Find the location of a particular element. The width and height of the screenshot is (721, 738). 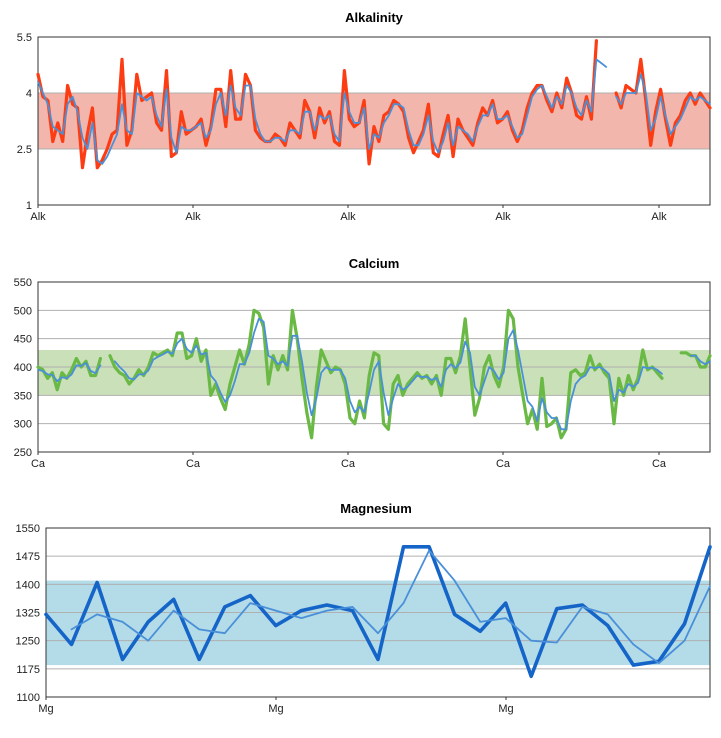

y-tick-label: 1 is located at coordinates (29, 206).